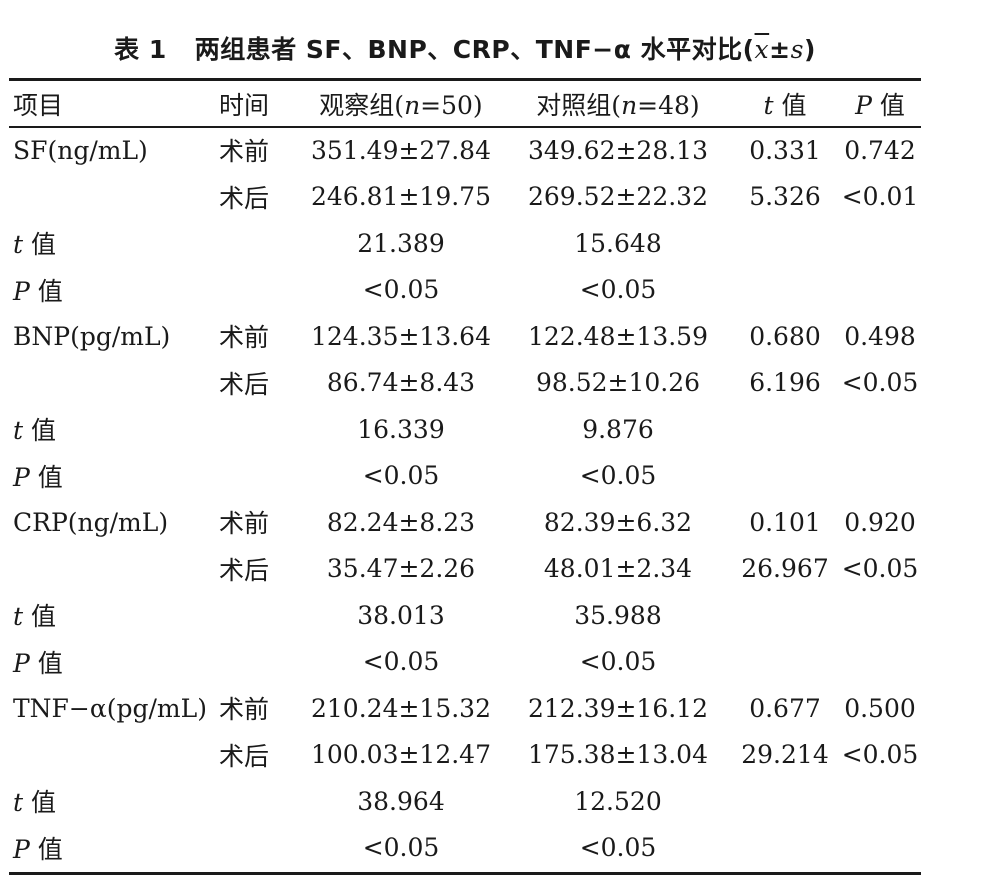  What do you see at coordinates (618, 150) in the screenshot?
I see `control-cell: 349.62±28.13` at bounding box center [618, 150].